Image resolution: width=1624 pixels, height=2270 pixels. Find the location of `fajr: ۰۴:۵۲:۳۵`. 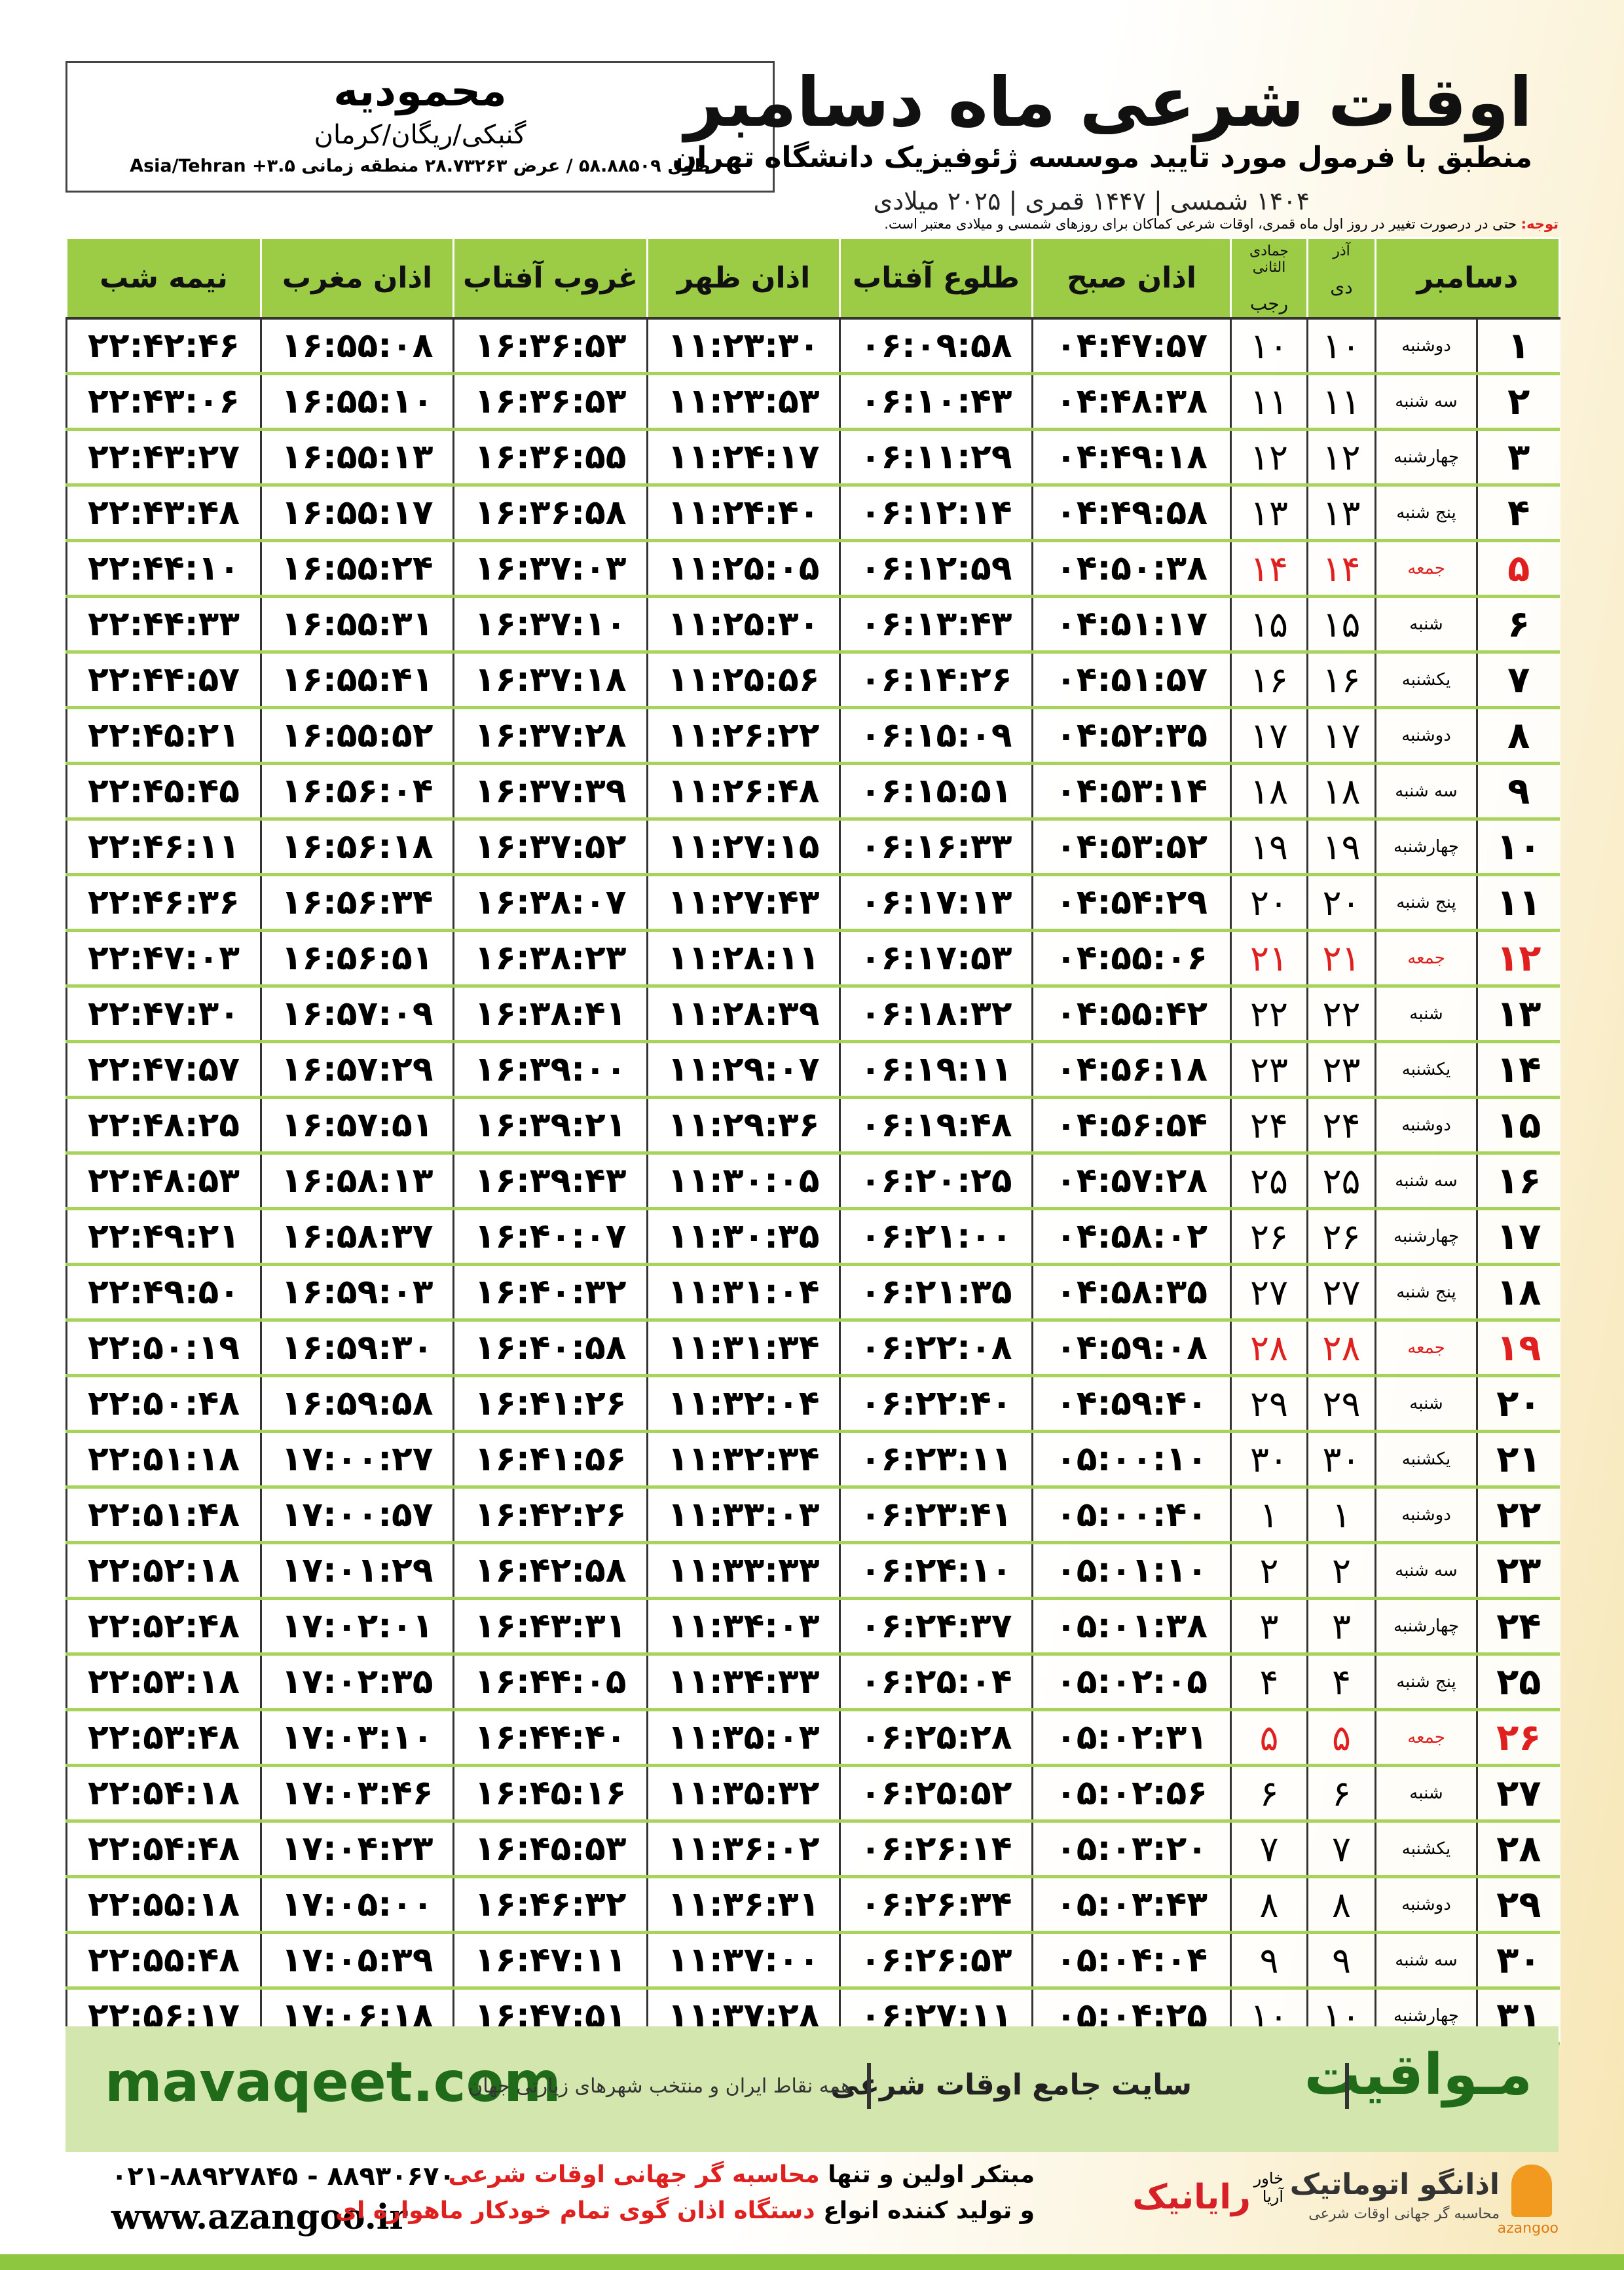

fajr: ۰۴:۵۲:۳۵ is located at coordinates (1131, 735).